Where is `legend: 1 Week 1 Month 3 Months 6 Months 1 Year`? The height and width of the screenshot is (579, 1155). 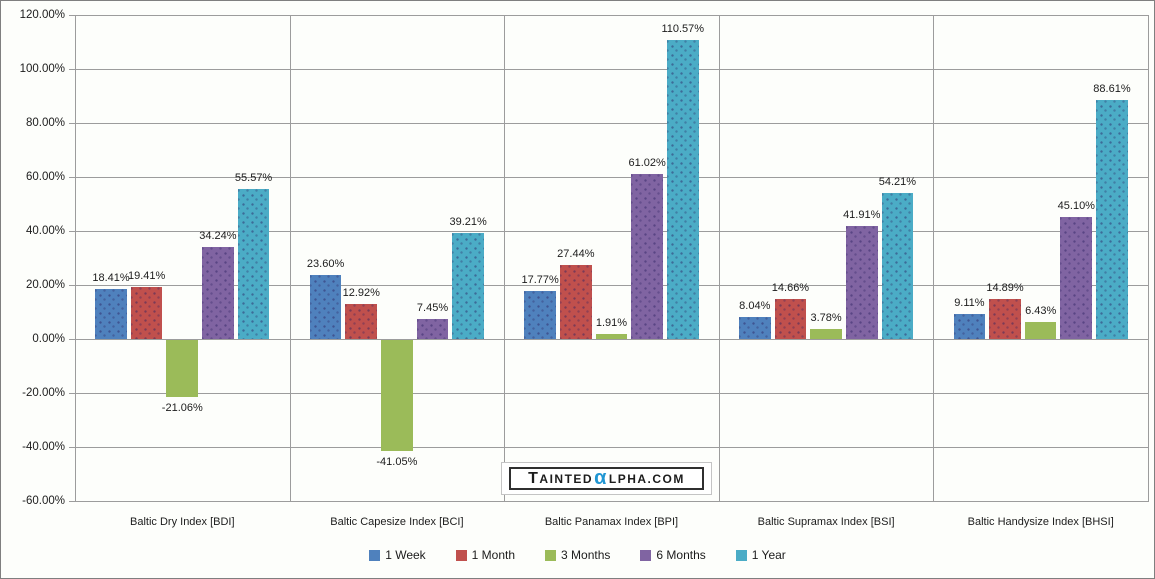 legend: 1 Week 1 Month 3 Months 6 Months 1 Year is located at coordinates (577, 555).